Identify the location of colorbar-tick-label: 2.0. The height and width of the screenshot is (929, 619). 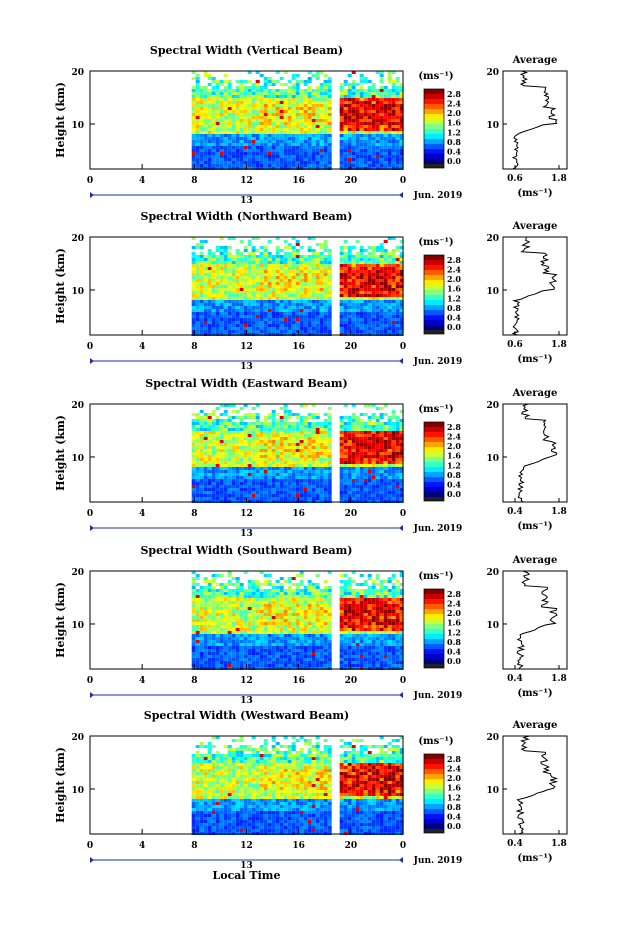
(454, 279).